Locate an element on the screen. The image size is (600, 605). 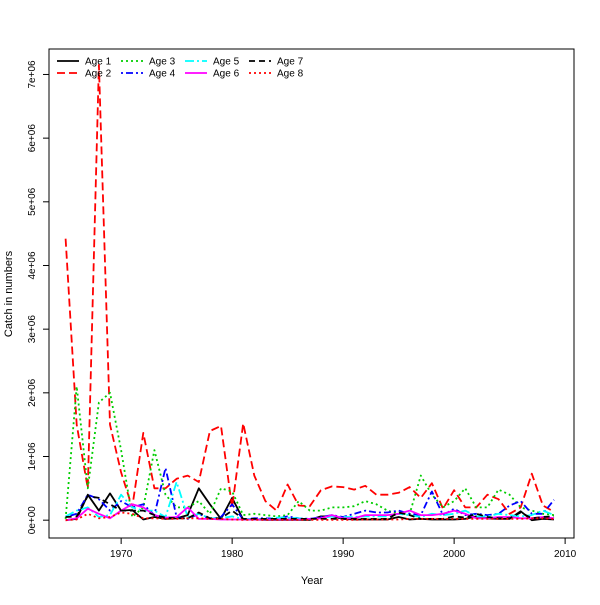
y-tick-label: 3e+06 is located at coordinates (32, 329).